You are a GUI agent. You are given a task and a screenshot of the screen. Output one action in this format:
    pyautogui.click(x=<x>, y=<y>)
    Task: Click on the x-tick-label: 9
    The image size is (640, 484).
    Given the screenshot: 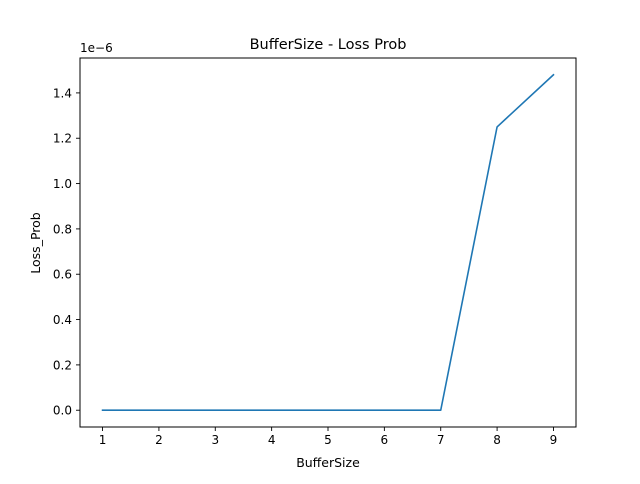 What is the action you would take?
    pyautogui.click(x=554, y=440)
    